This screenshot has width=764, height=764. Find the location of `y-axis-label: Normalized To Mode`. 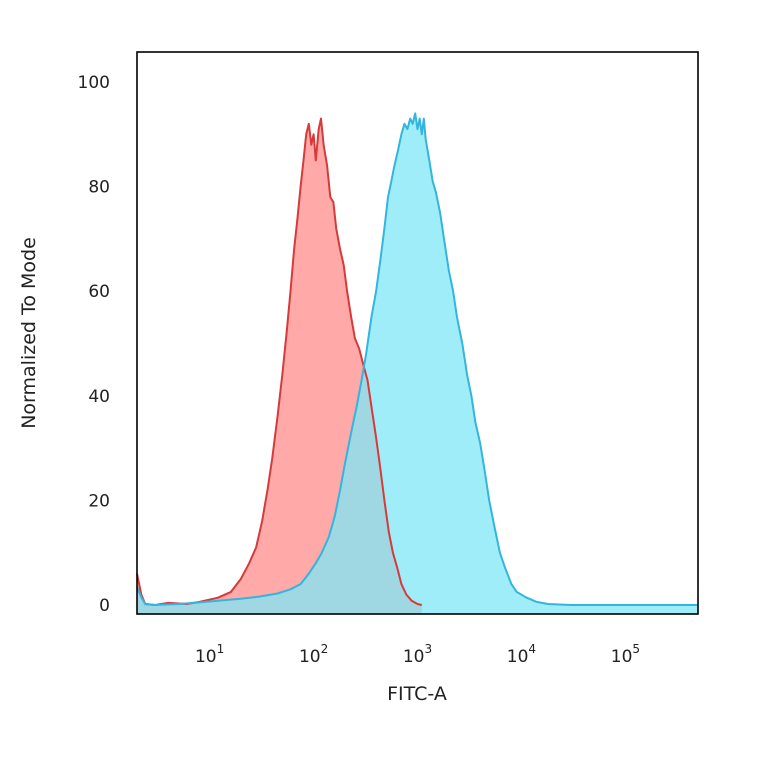

y-axis-label: Normalized To Mode is located at coordinates (29, 333).